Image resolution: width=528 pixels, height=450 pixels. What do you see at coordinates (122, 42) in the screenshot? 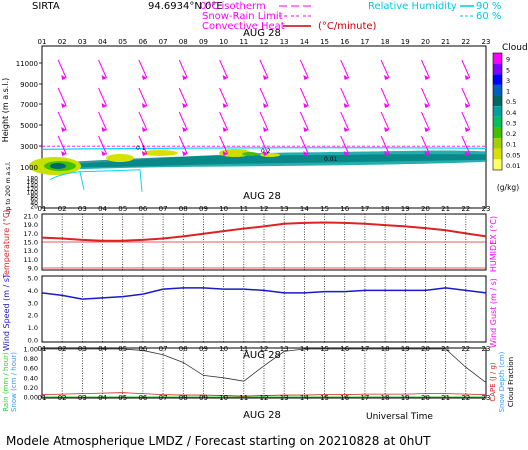
I see `hour-tick-label-top: 05` at bounding box center [122, 42].